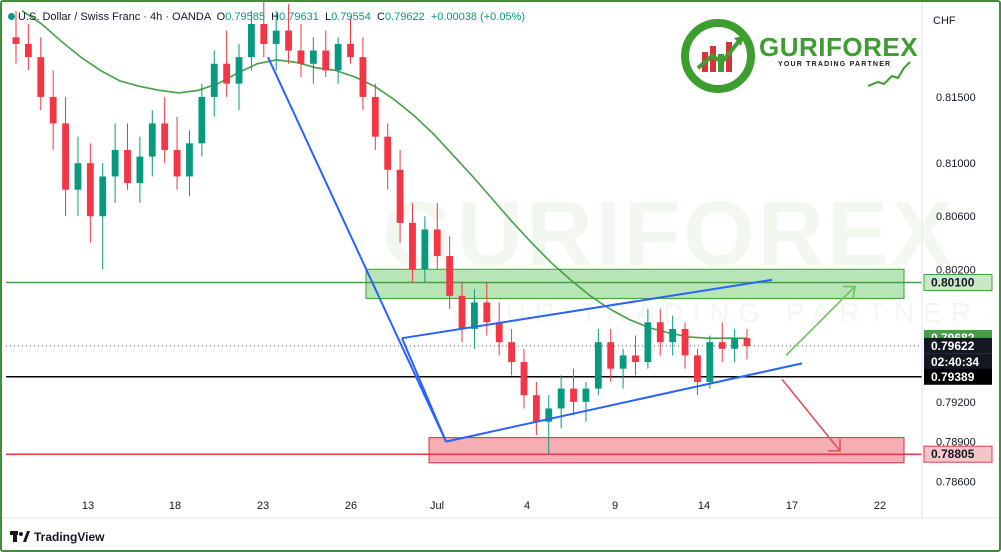 The image size is (1001, 552). I want to click on symbol-name: U.S. Dollar / Swiss Franc · 4h · OANDA, so click(114, 17).